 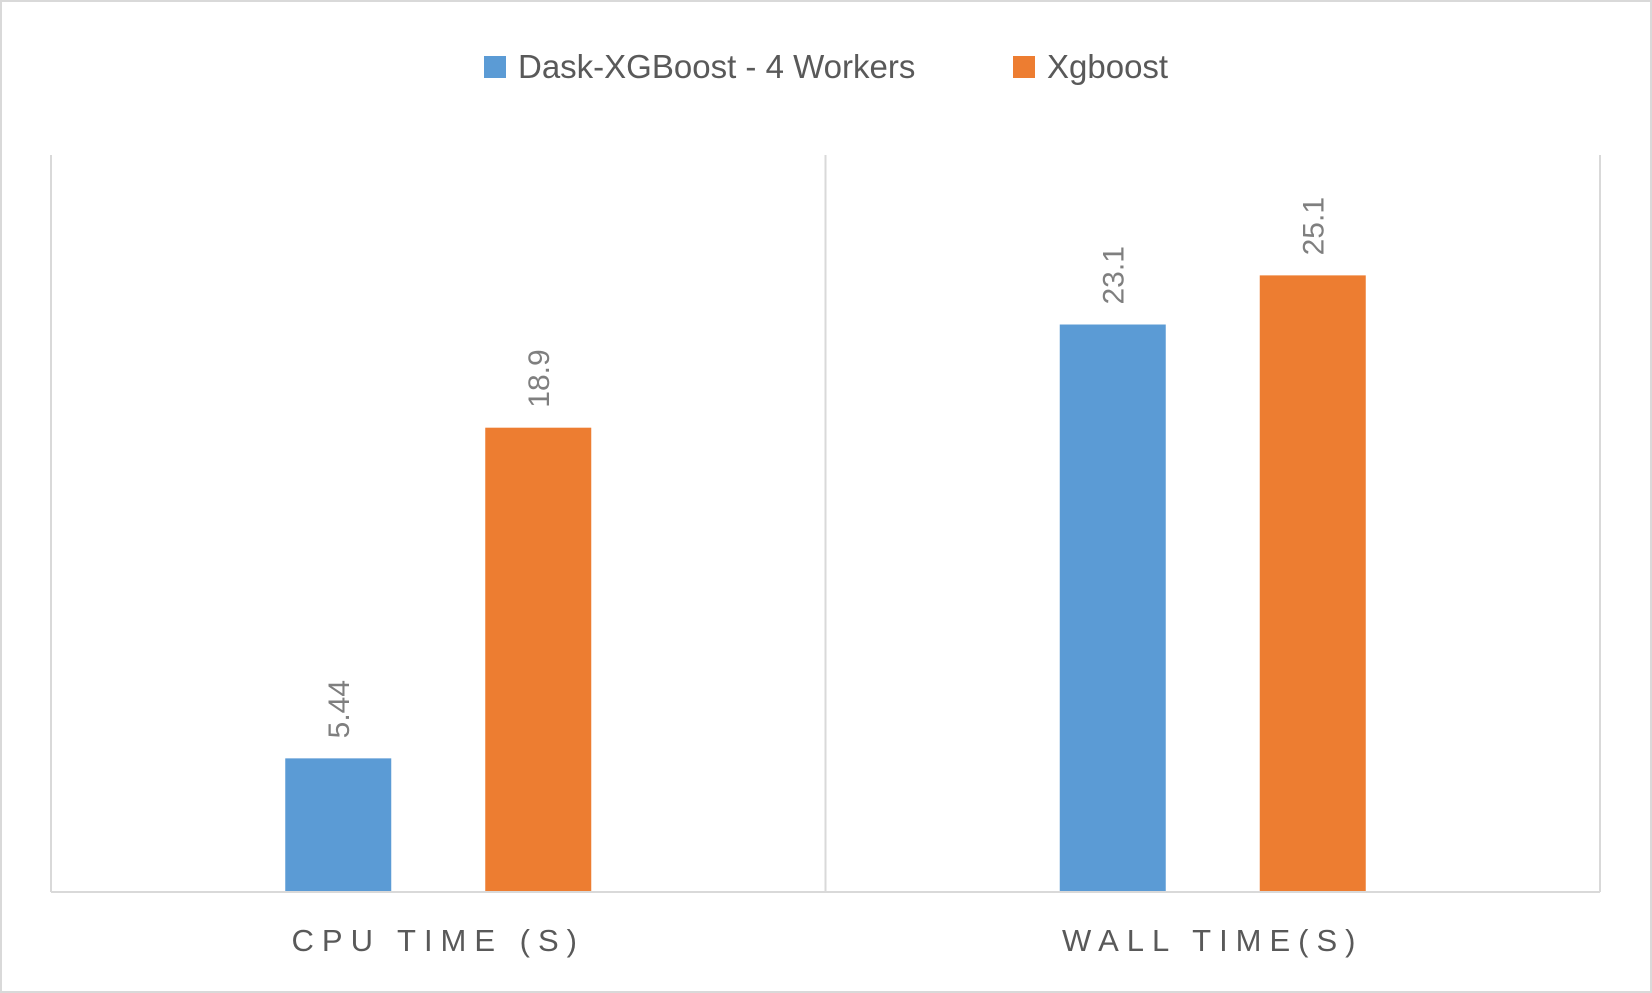 What do you see at coordinates (1114, 275) in the screenshot?
I see `data-label-series0-cat1: 23.1` at bounding box center [1114, 275].